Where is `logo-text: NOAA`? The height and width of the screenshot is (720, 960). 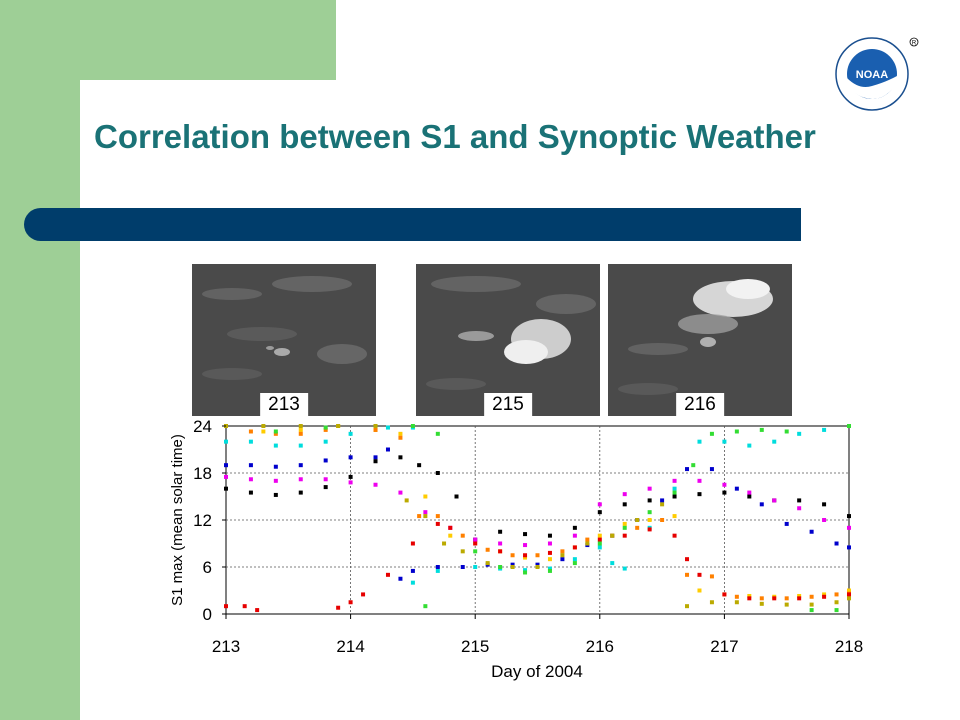
logo-text: NOAA is located at coordinates (872, 75).